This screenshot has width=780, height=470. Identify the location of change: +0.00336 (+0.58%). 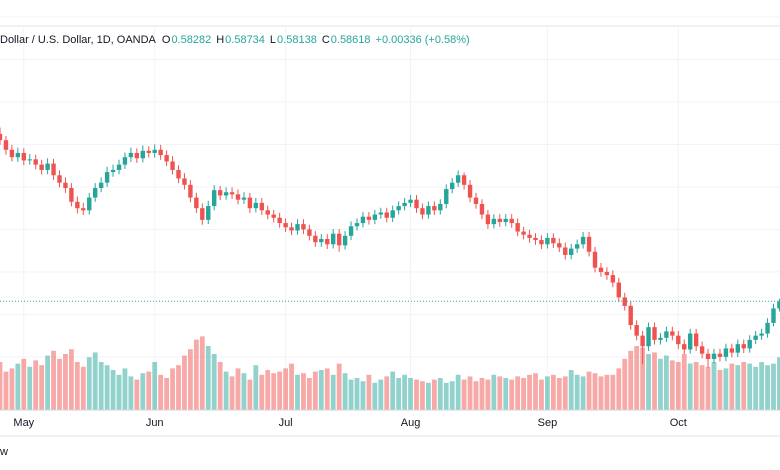
(423, 40).